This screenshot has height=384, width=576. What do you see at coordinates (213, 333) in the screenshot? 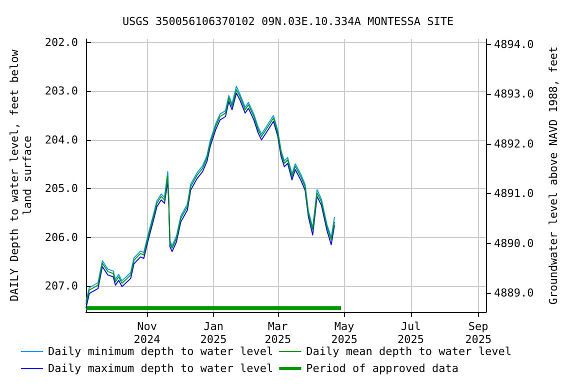
I see `x-tick-label: Jan 2025` at bounding box center [213, 333].